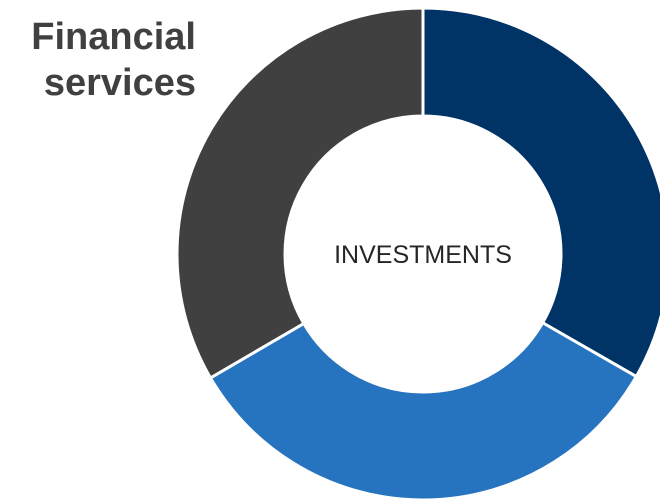  Describe the element at coordinates (119, 83) in the screenshot. I see `title-line-2: services` at that location.